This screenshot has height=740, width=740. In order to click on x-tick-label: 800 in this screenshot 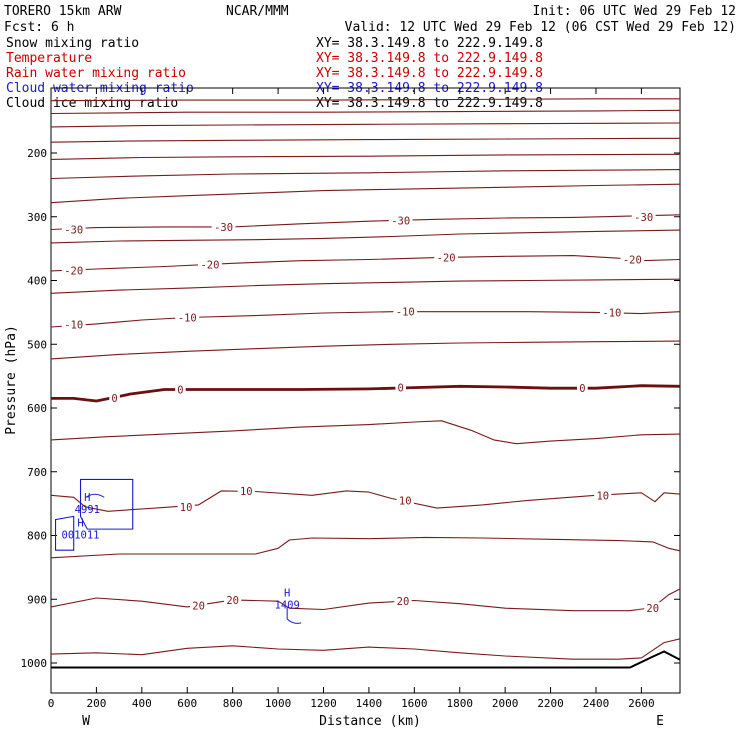, I will do `click(233, 703)`.